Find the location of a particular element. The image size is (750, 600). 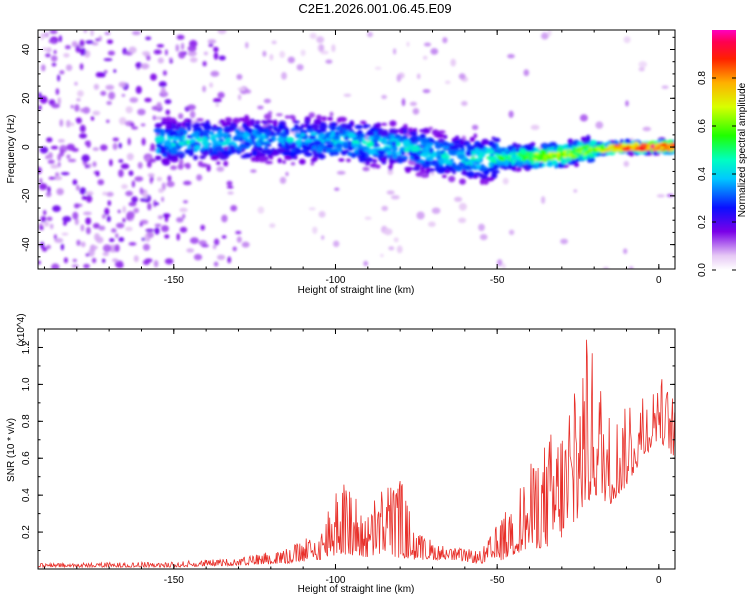

snr-y-tick-label: 0.8 is located at coordinates (26, 421).